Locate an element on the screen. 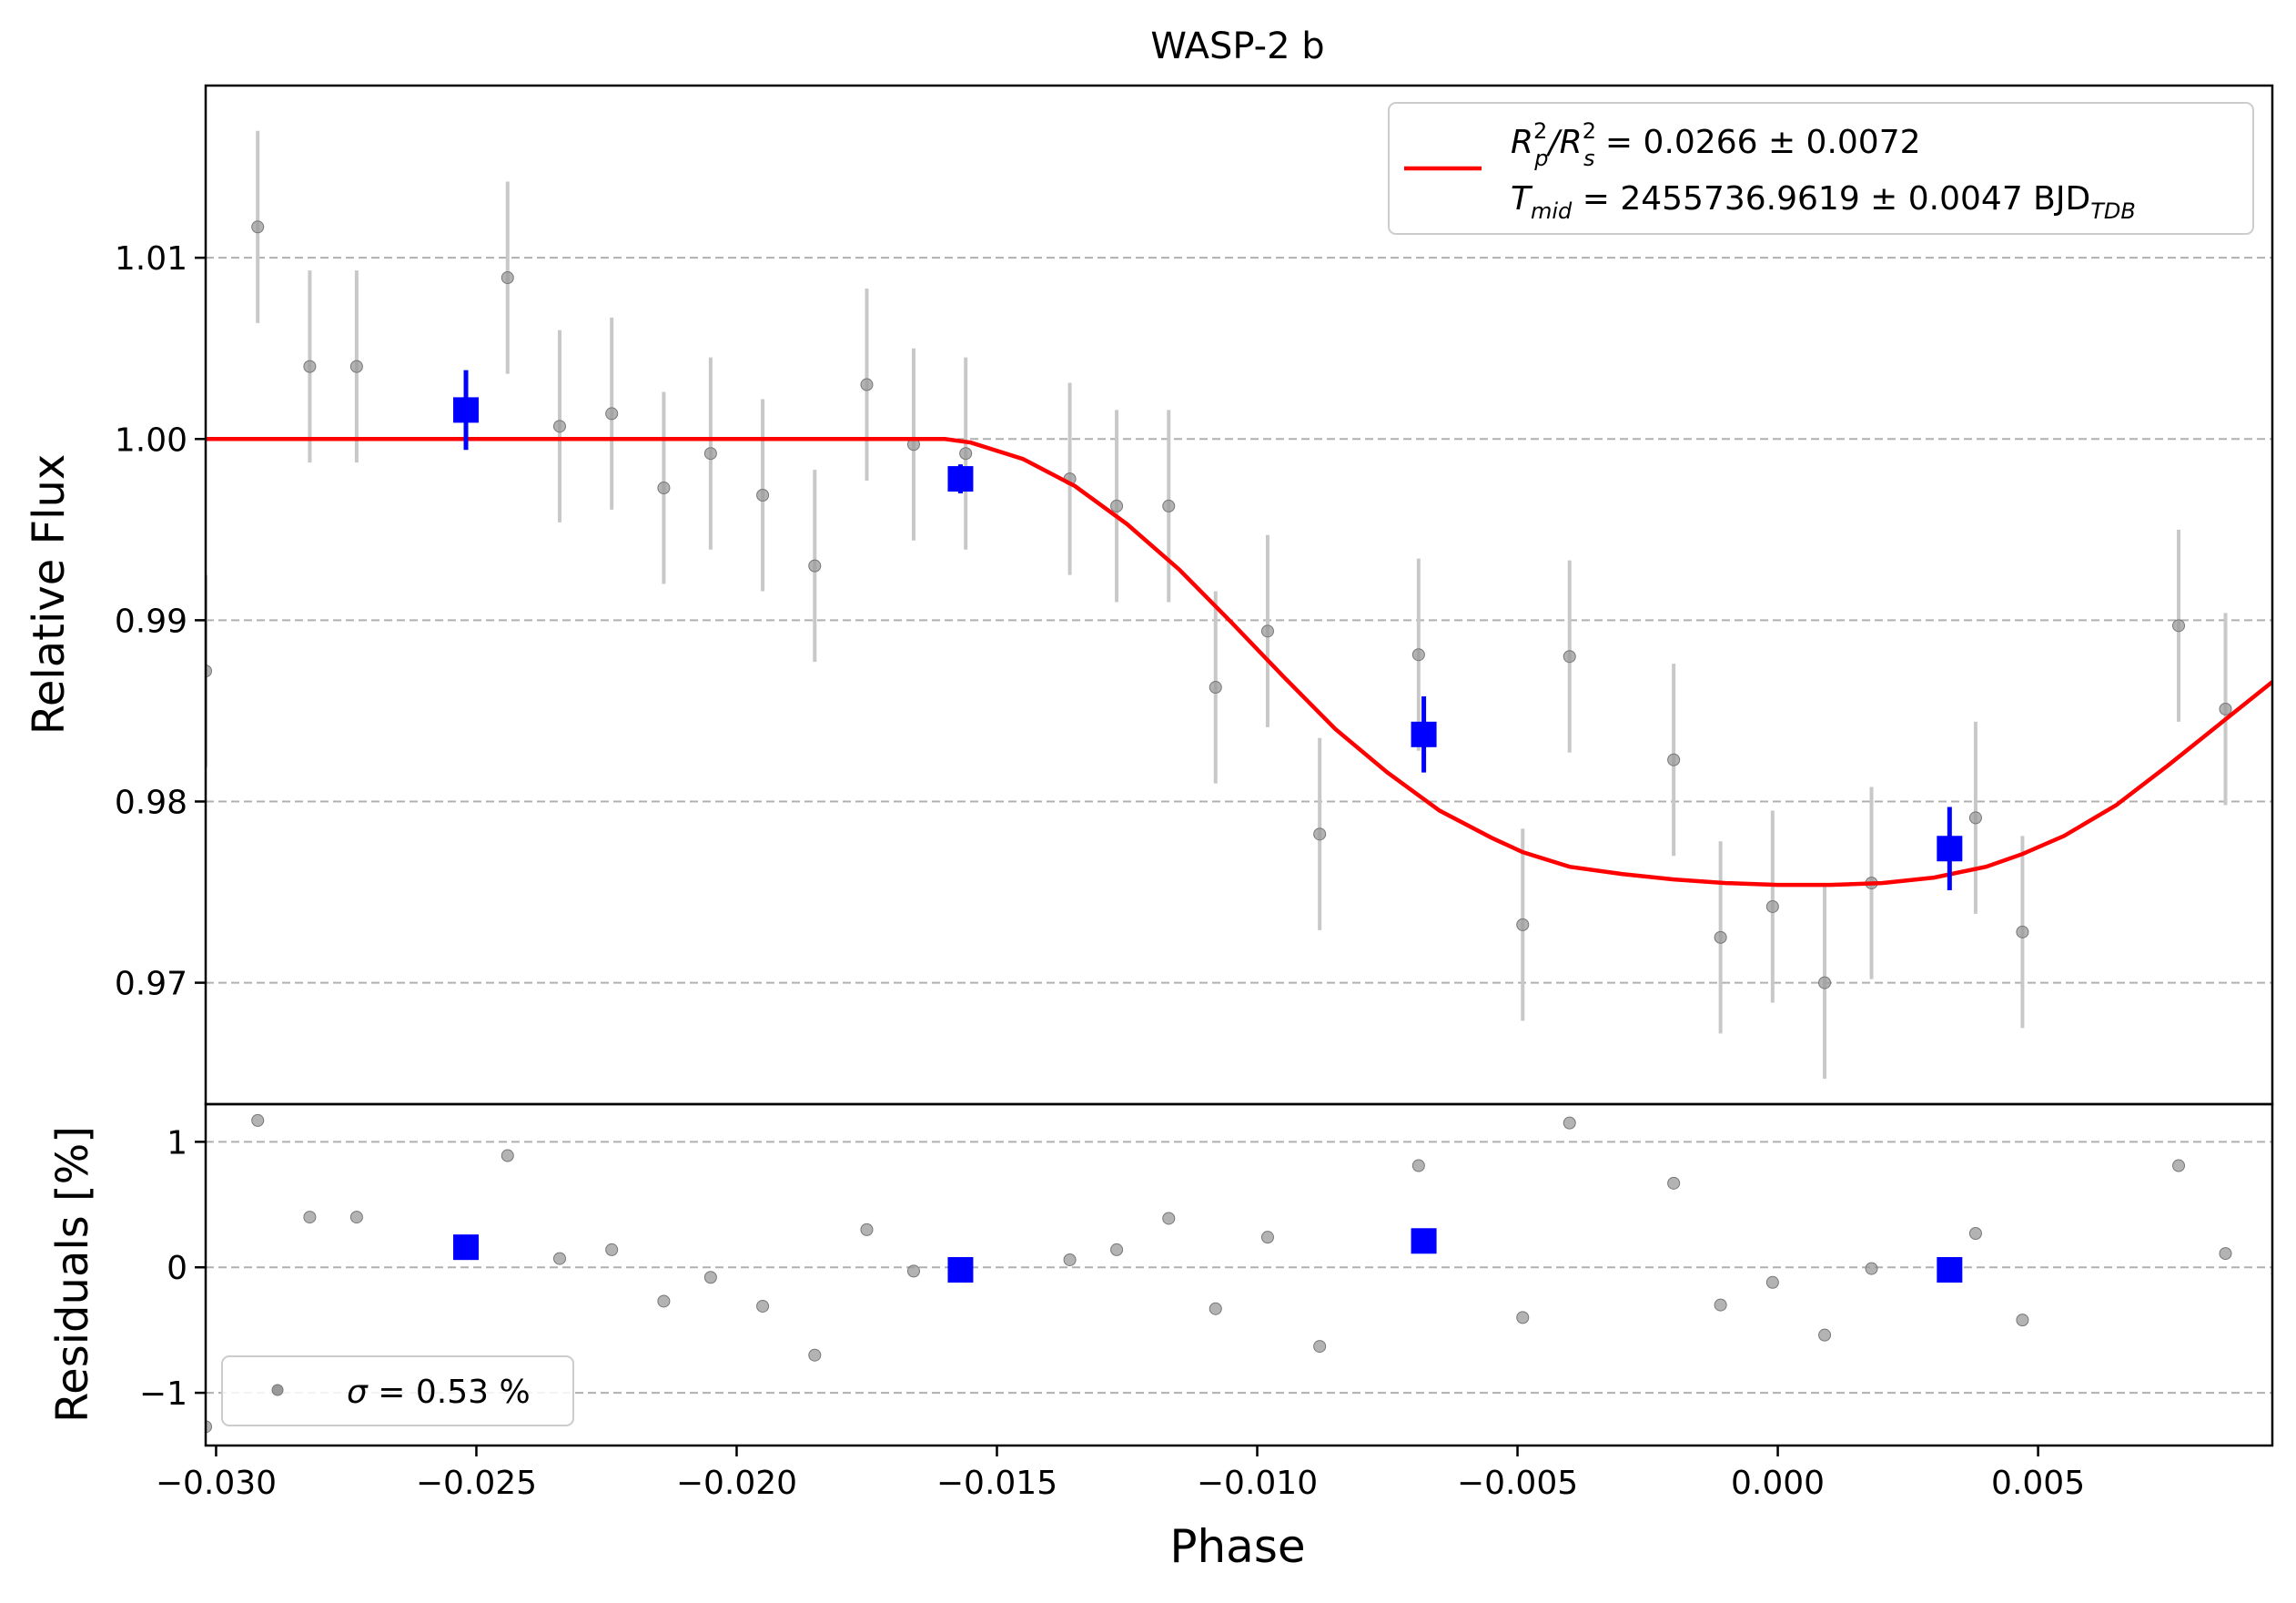  residual-y-axis-label: Residuals [%] is located at coordinates (73, 1274).